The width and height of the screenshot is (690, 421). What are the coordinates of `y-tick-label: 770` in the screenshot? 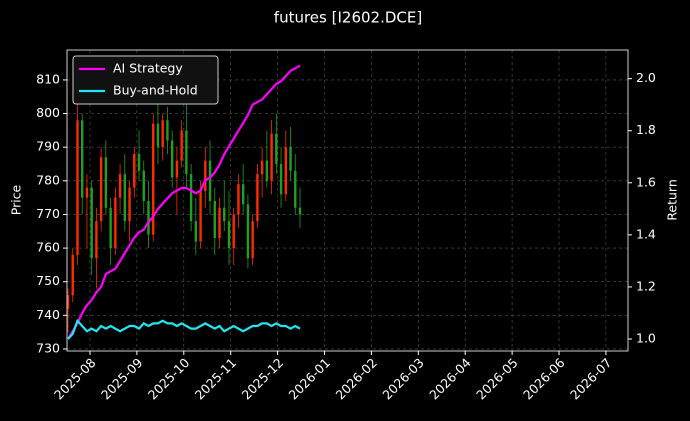 It's located at (48, 213).